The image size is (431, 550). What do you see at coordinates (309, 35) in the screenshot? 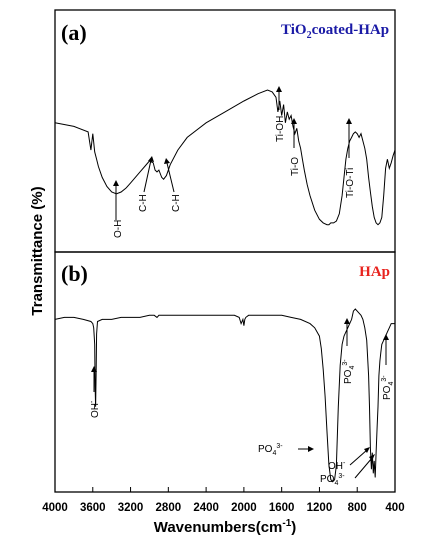
I see `panel-a-title-sub: 2` at bounding box center [309, 35].